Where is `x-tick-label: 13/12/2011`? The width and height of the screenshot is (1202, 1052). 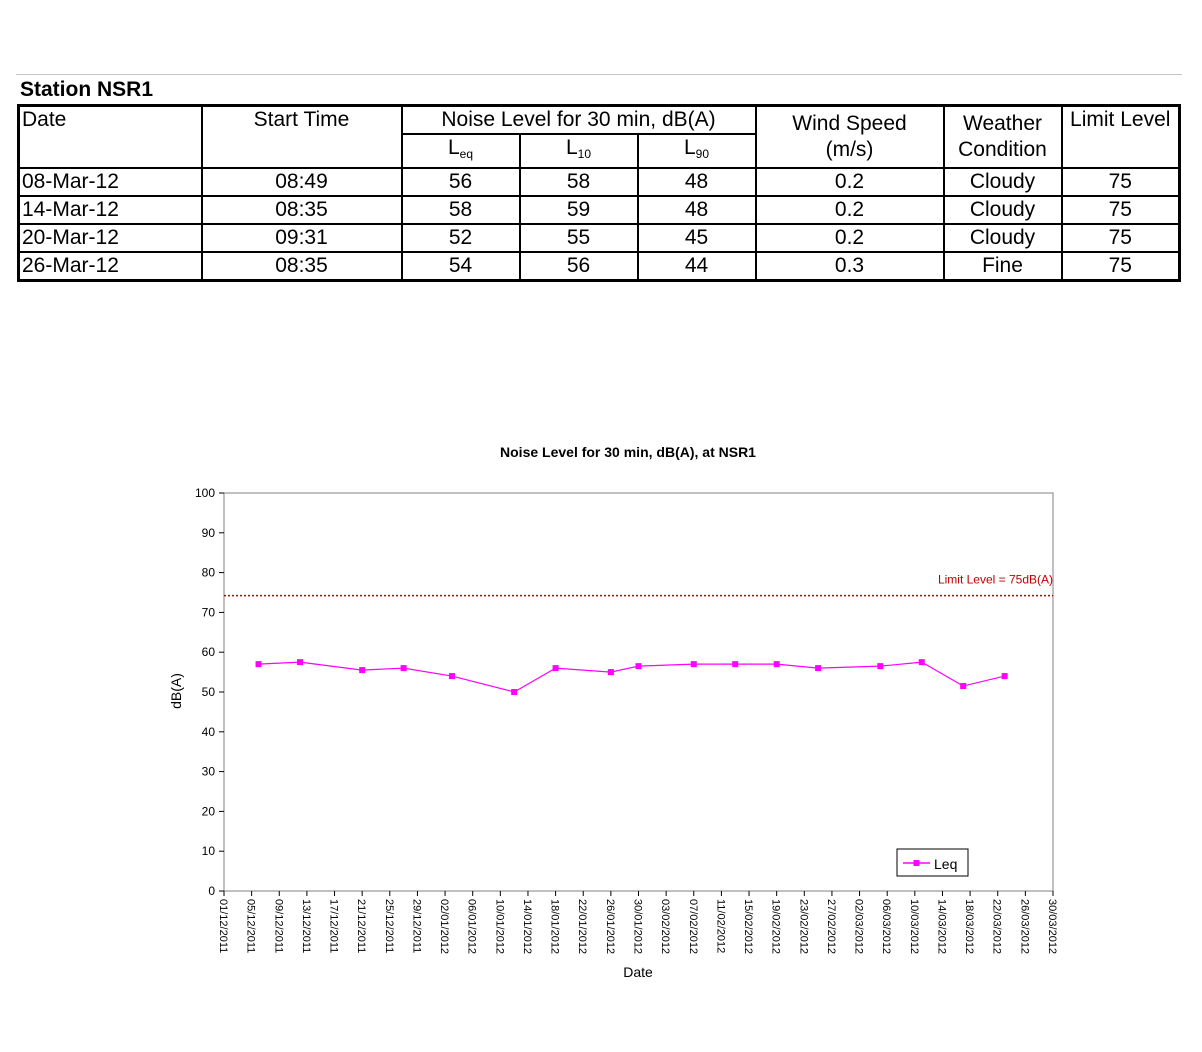
x-tick-label: 13/12/2011 is located at coordinates (306, 926).